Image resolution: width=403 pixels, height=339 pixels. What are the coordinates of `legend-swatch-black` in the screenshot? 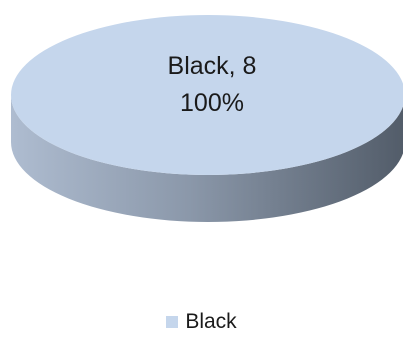 It's located at (172, 322).